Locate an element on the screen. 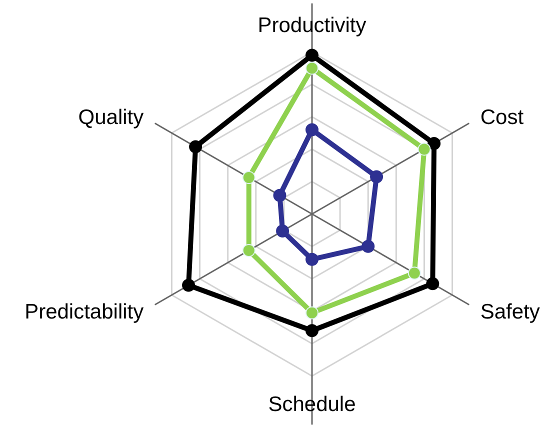  spoke-label: Predictability is located at coordinates (84, 312).